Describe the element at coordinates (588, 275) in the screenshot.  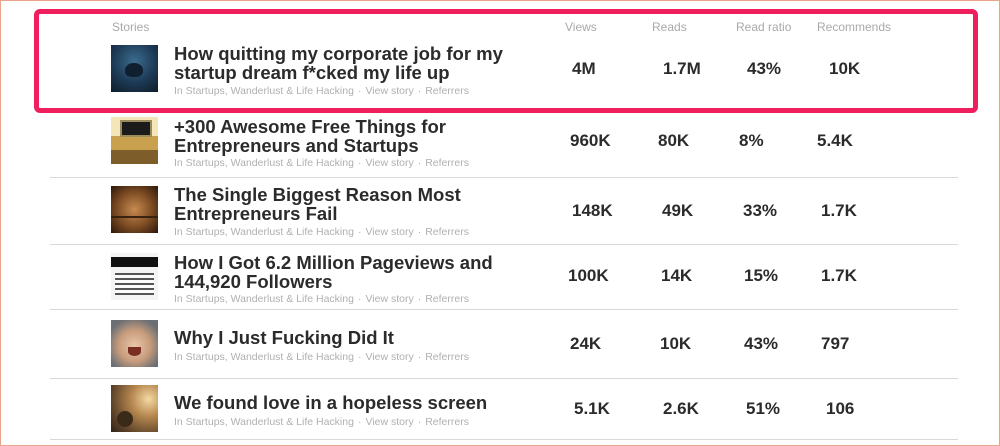
I see `views-value: 100K` at that location.